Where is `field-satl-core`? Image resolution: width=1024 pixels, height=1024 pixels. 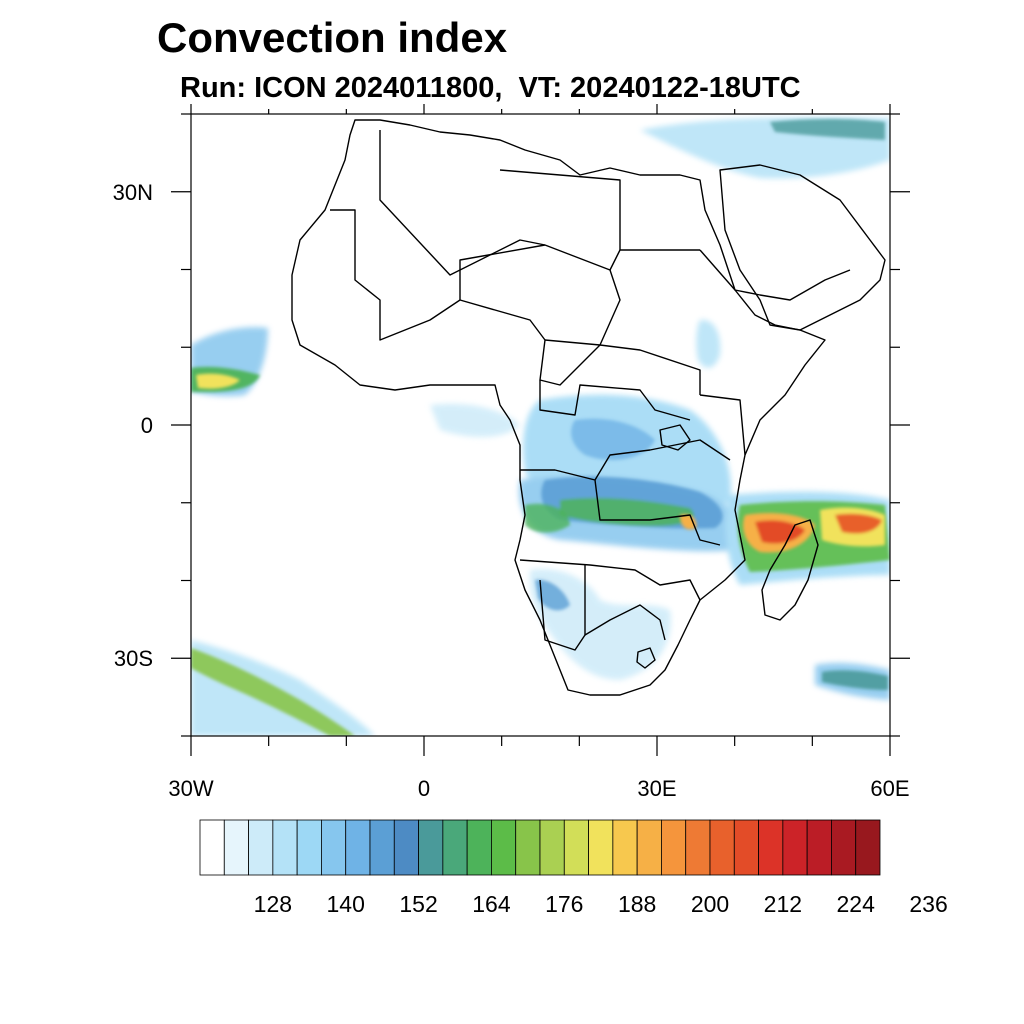 field-satl-core is located at coordinates (273, 692).